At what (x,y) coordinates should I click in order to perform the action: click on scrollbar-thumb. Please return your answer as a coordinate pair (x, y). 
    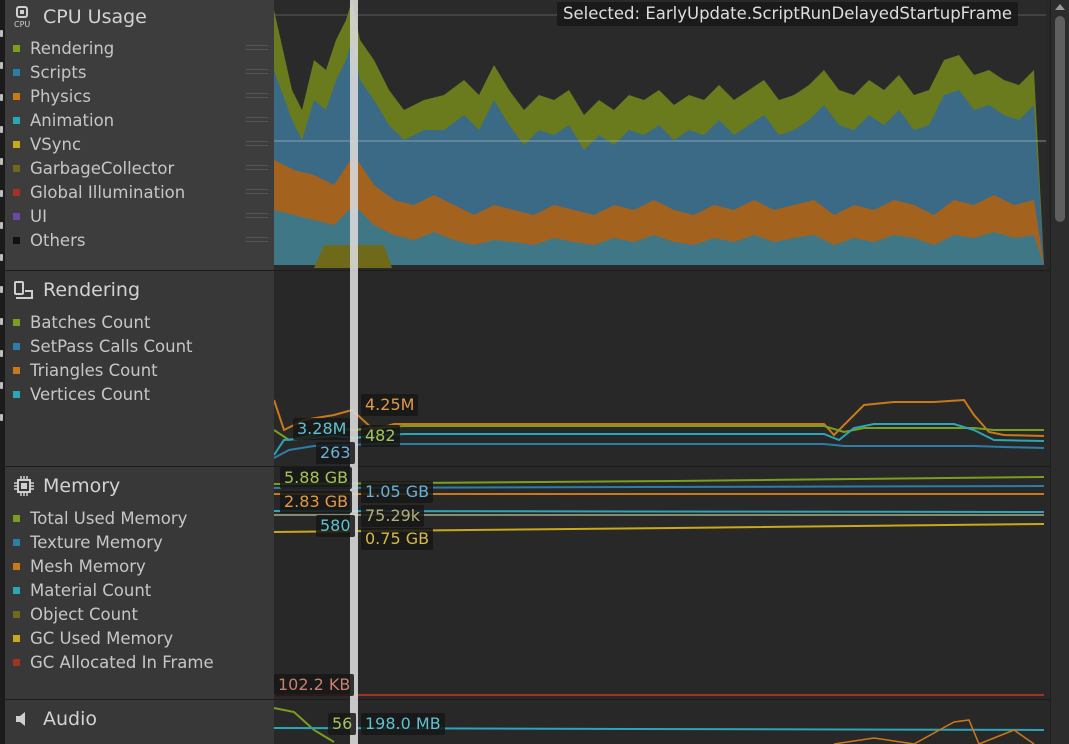
    Looking at the image, I should click on (1060, 119).